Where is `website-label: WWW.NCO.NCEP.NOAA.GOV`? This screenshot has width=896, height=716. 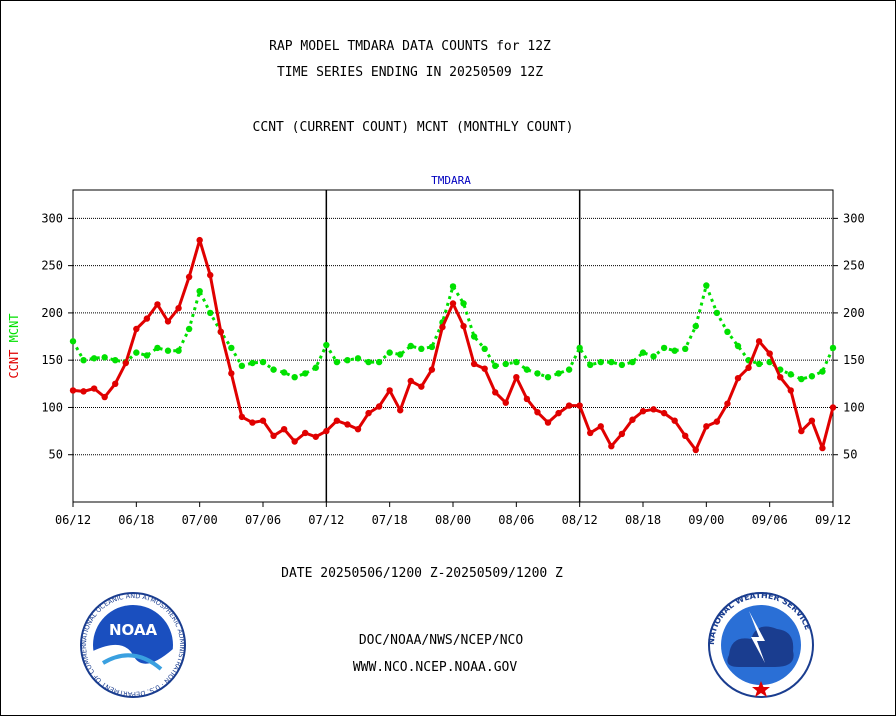 website-label: WWW.NCO.NCEP.NOAA.GOV is located at coordinates (435, 667).